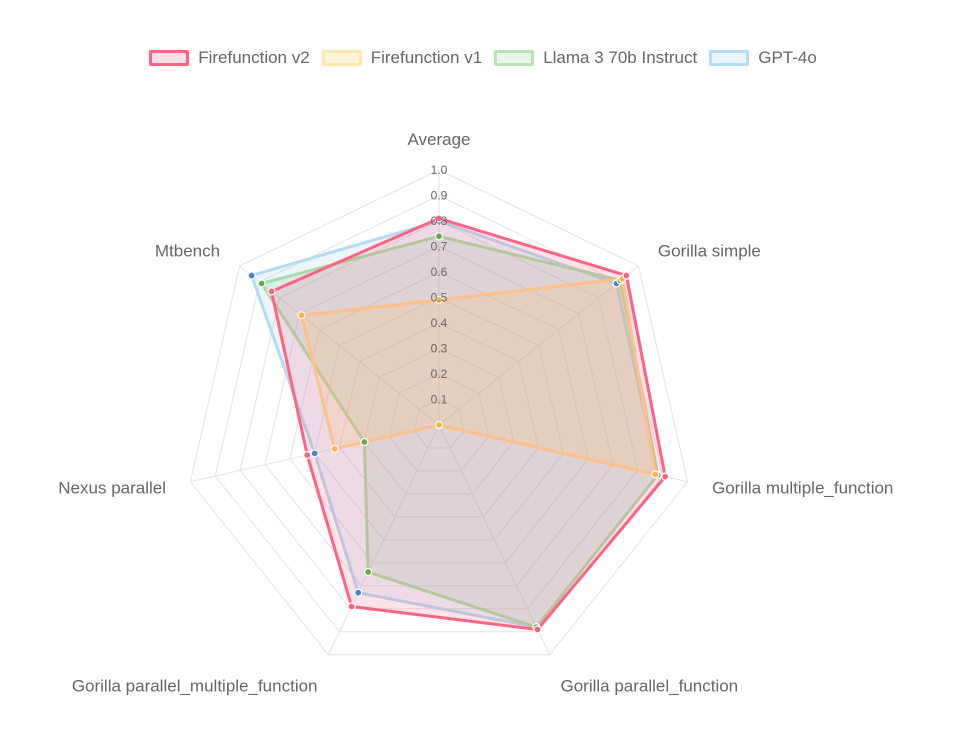  I want to click on tick-label: 0.4, so click(439, 323).